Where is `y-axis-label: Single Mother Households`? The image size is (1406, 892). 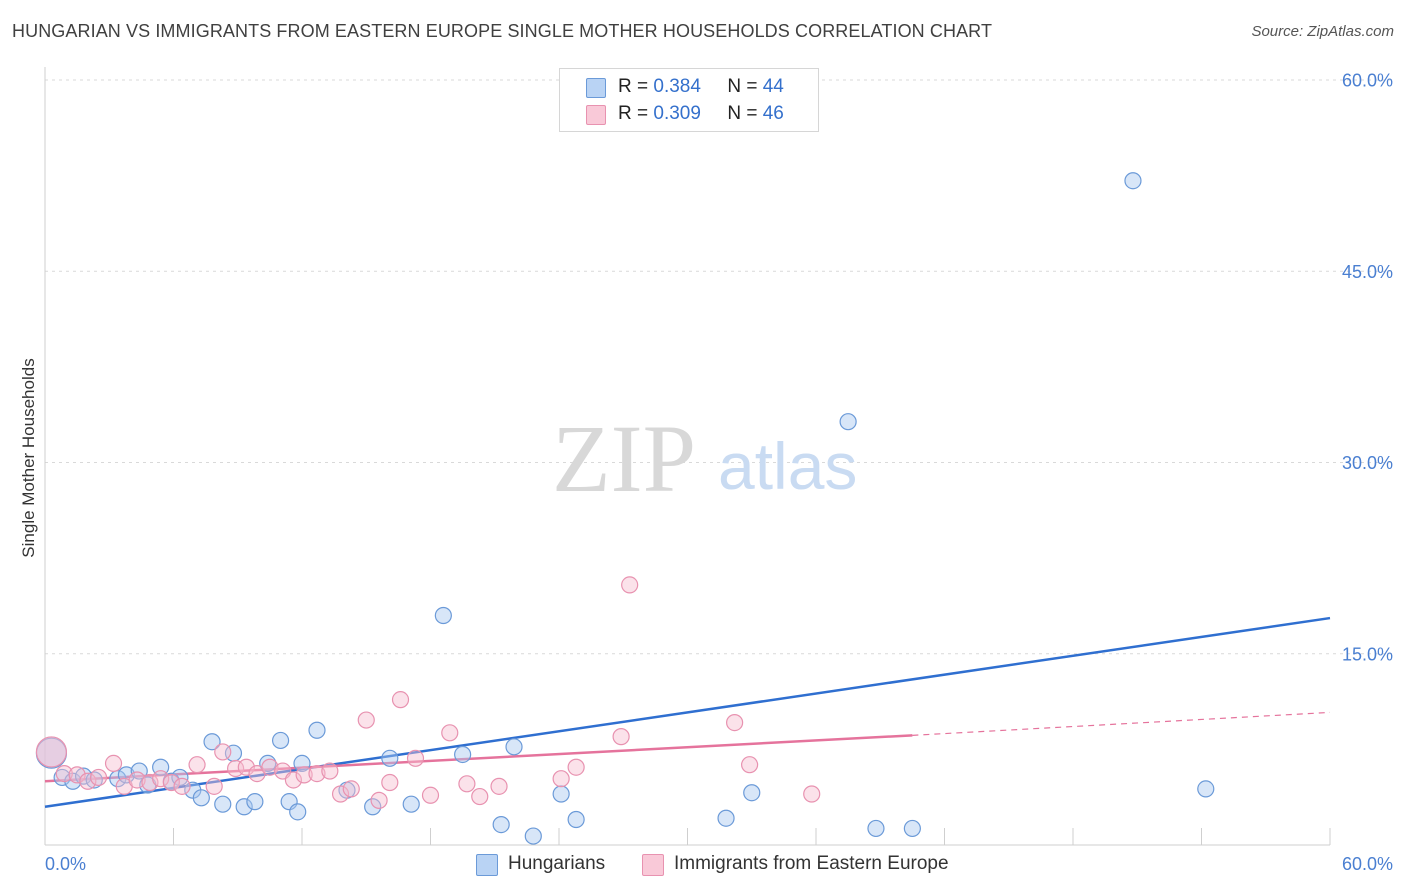
y-axis-label: Single Mother Households is located at coordinates (28, 457).